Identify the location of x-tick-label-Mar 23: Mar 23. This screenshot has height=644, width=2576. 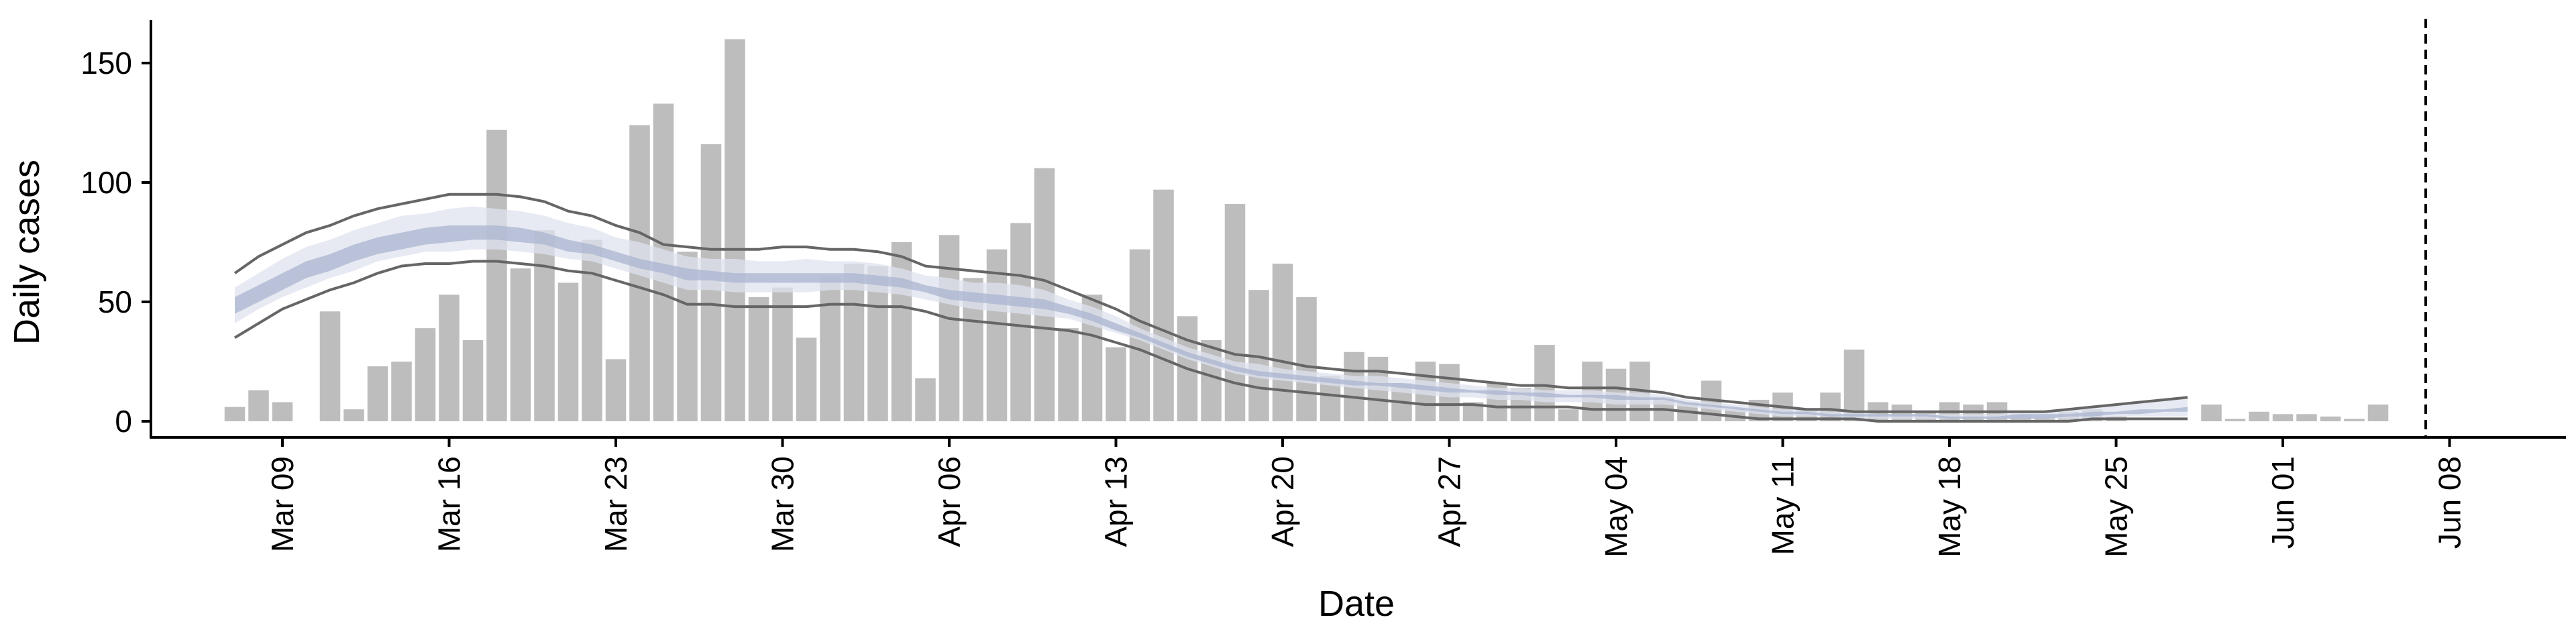
(615, 504).